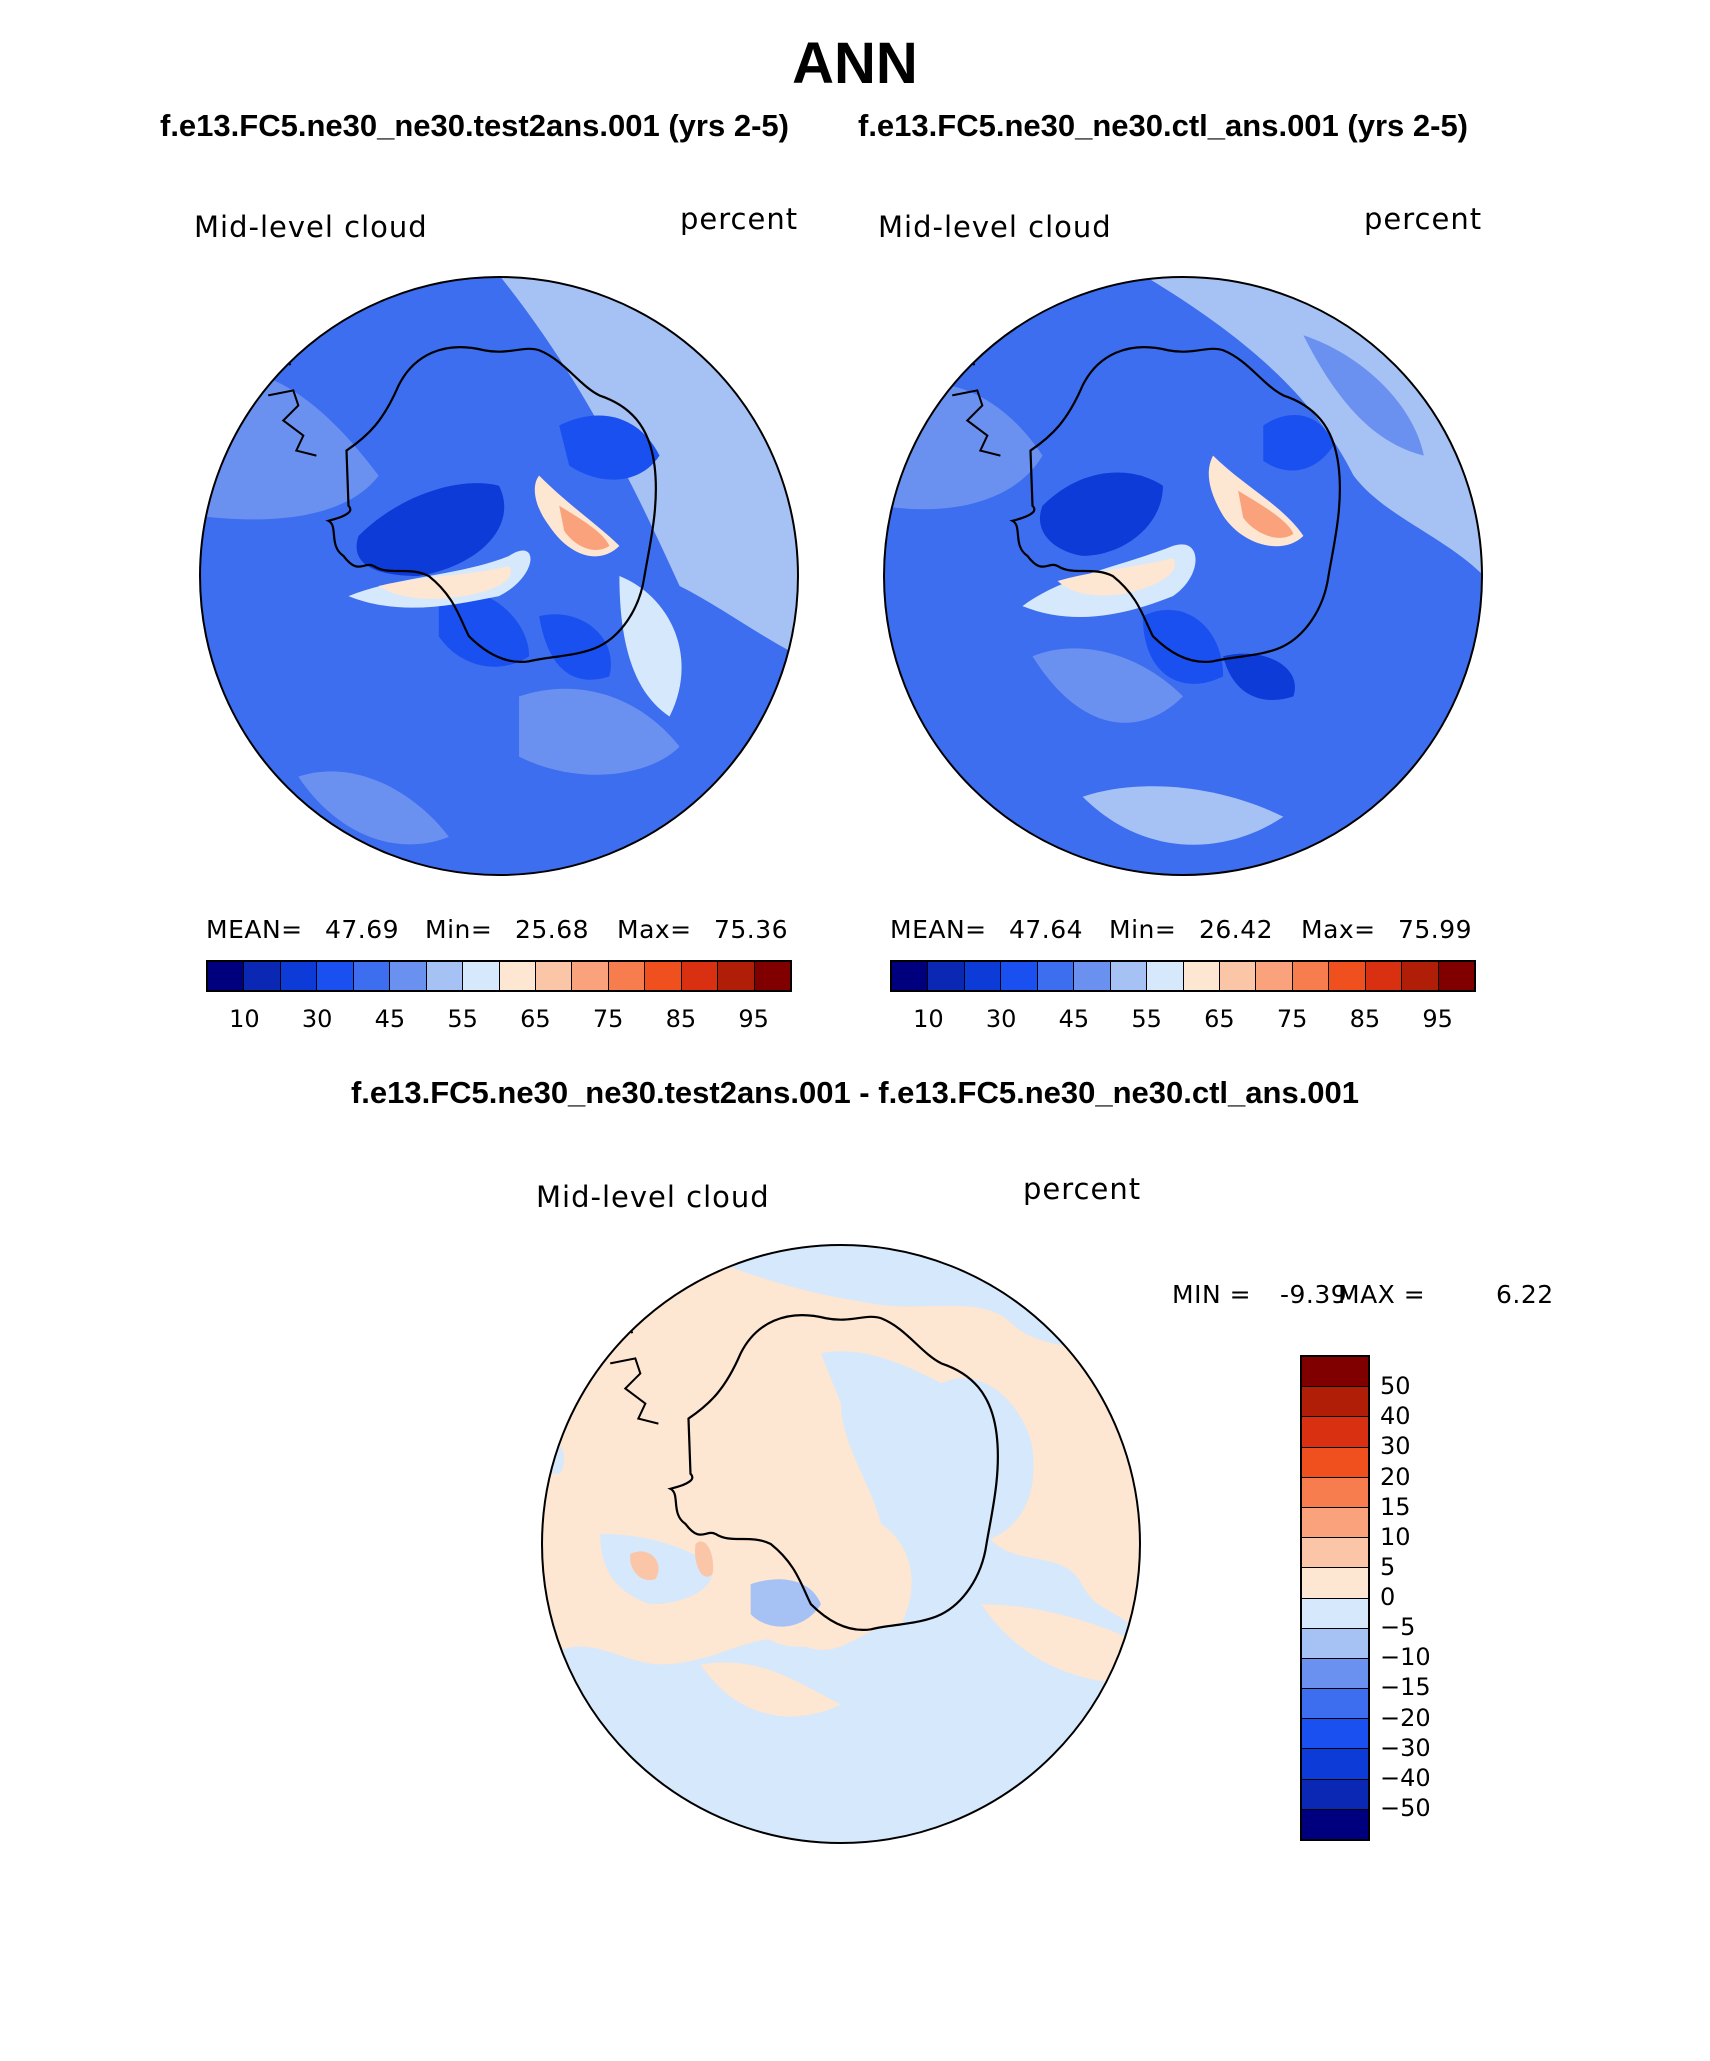  Describe the element at coordinates (751, 929) in the screenshot. I see `panel1-max-value: 75.36` at that location.